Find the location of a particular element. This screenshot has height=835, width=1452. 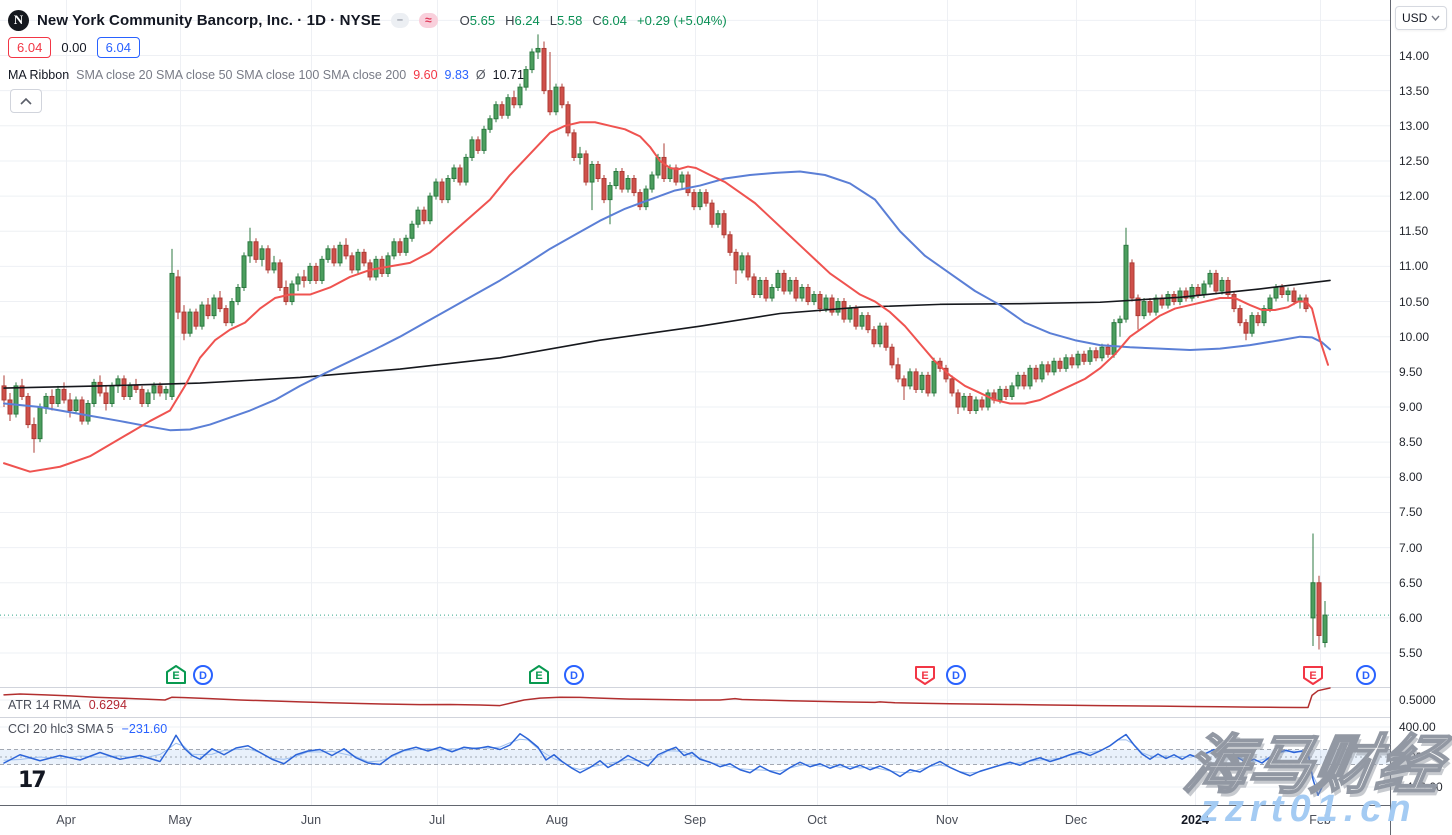

cci-legend: CCI 20 hlc3 SMA 5 −231.60 is located at coordinates (87, 729).